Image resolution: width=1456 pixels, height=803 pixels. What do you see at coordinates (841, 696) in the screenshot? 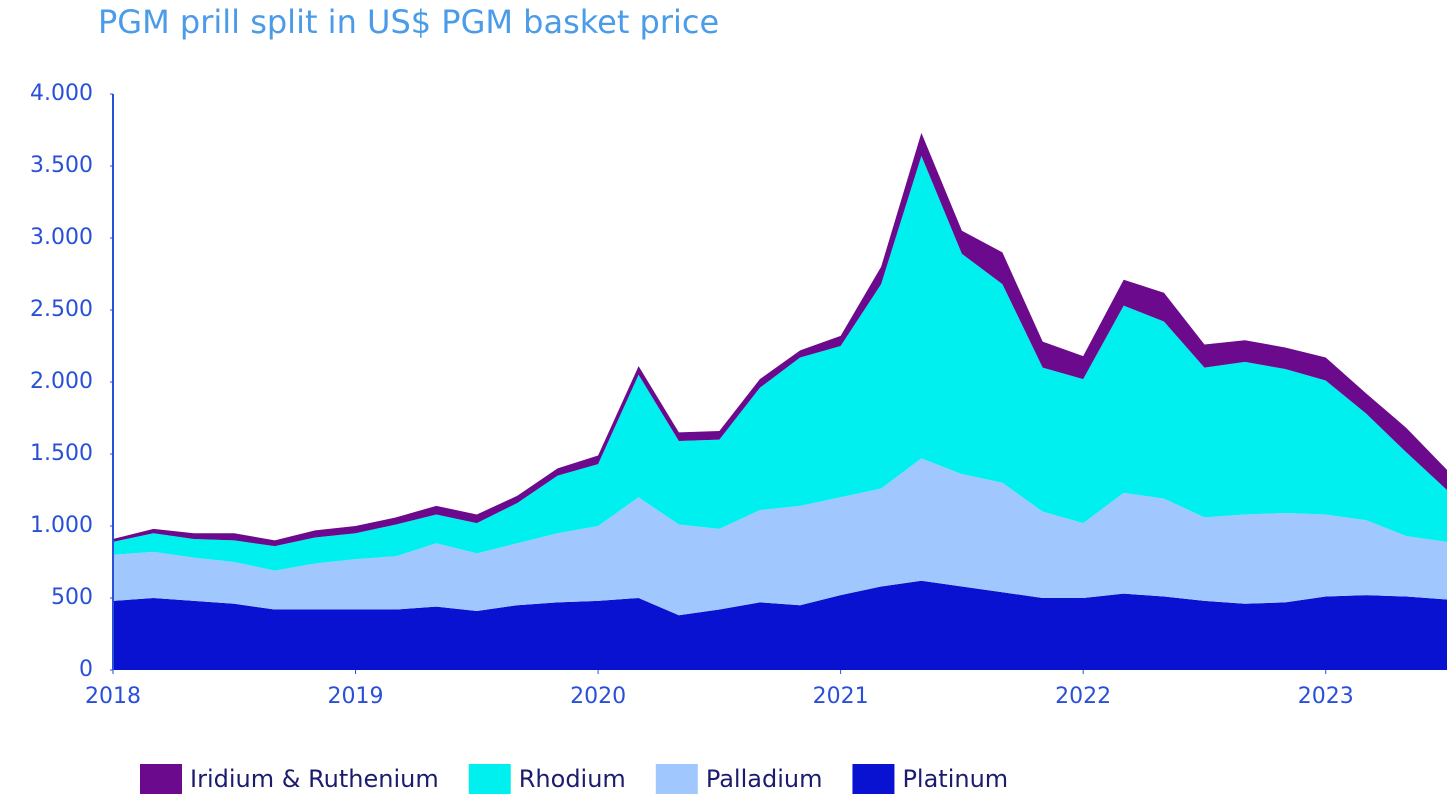
I see `x-tick-label: 2021` at bounding box center [841, 696].